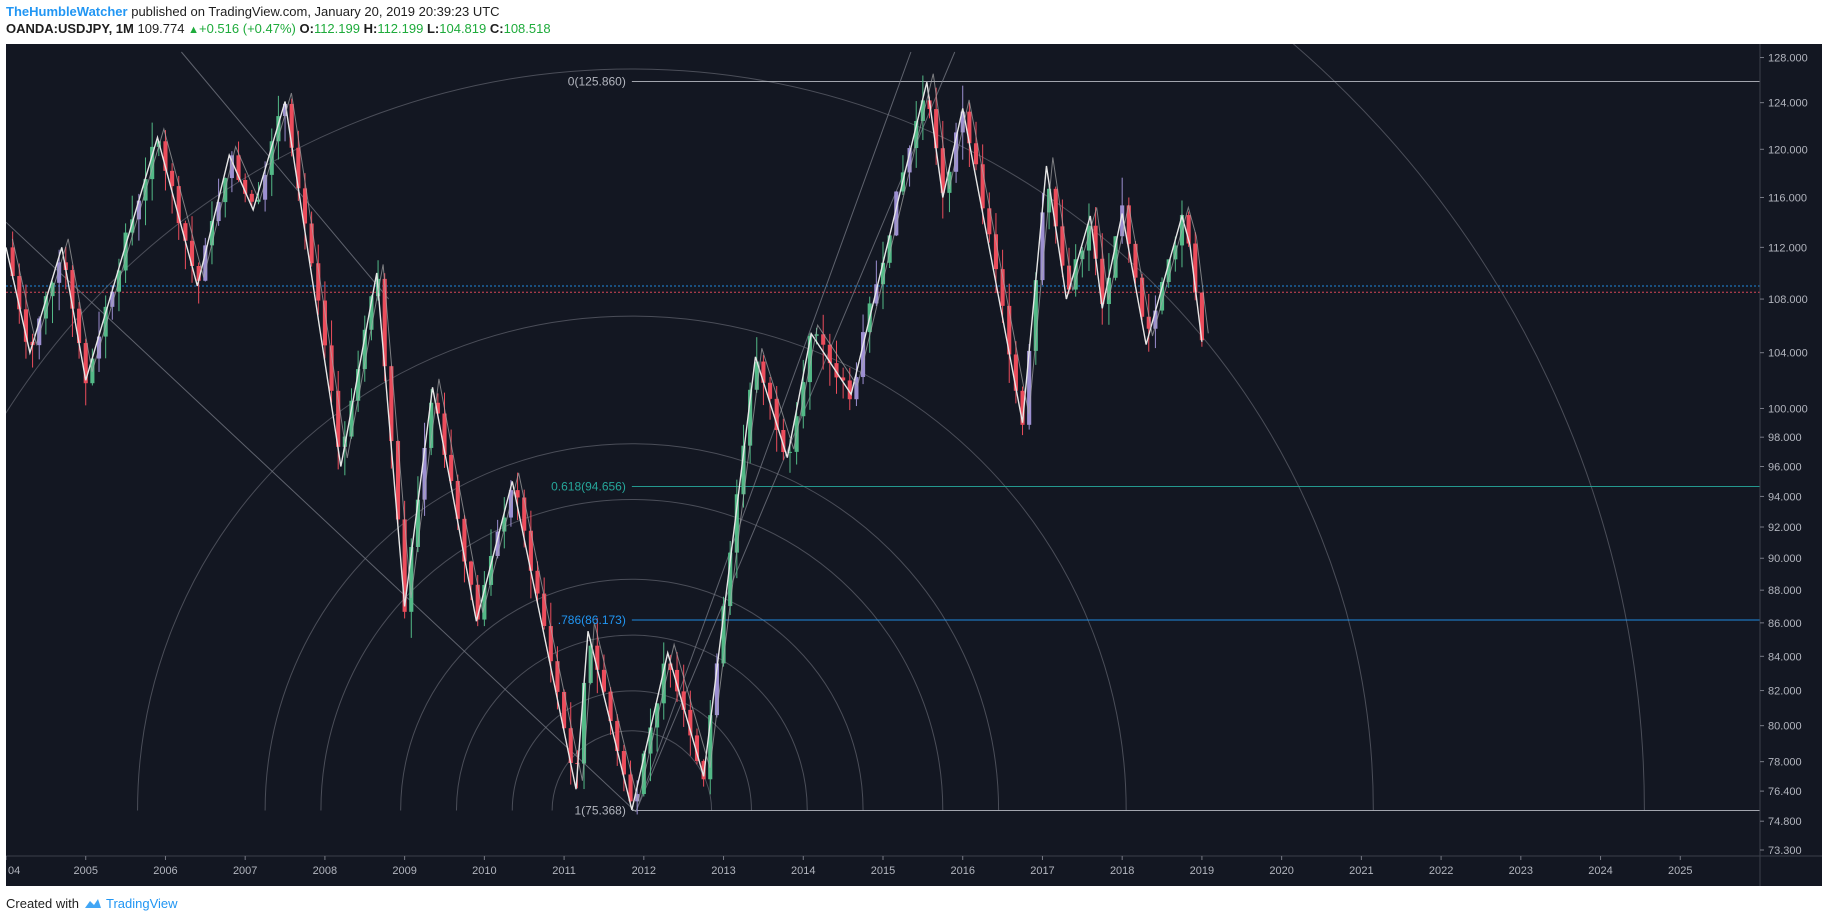 Image resolution: width=1828 pixels, height=922 pixels. What do you see at coordinates (1122, 871) in the screenshot?
I see `x-tick-label: 2018` at bounding box center [1122, 871].